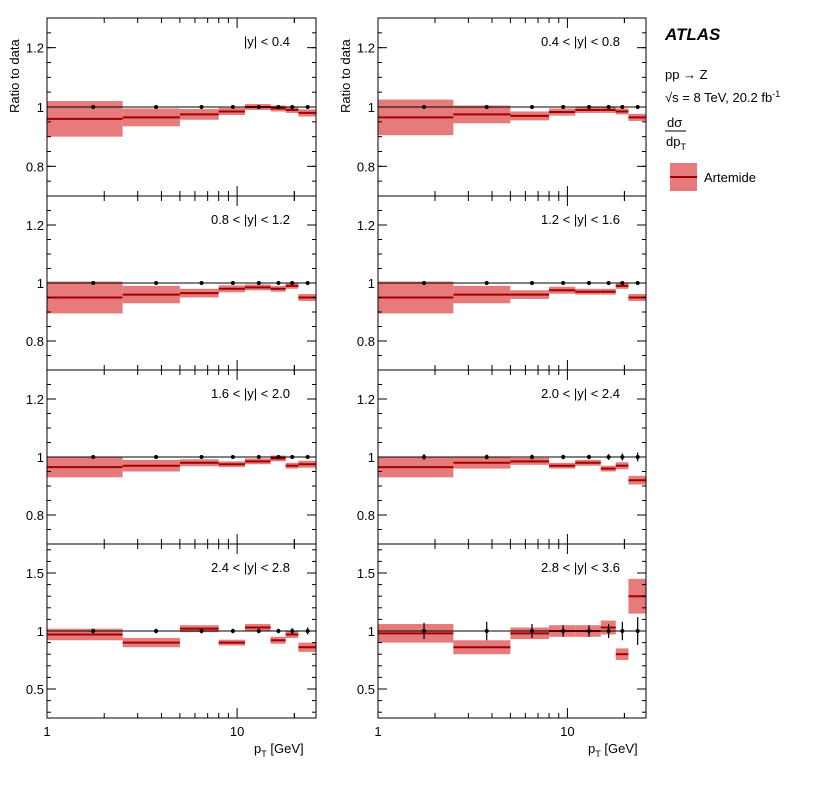 This screenshot has width=830, height=789. I want to click on panel-8: 0.5 1 1.5 1 10 2.8 < |y| < 3.6, so click(502, 641).